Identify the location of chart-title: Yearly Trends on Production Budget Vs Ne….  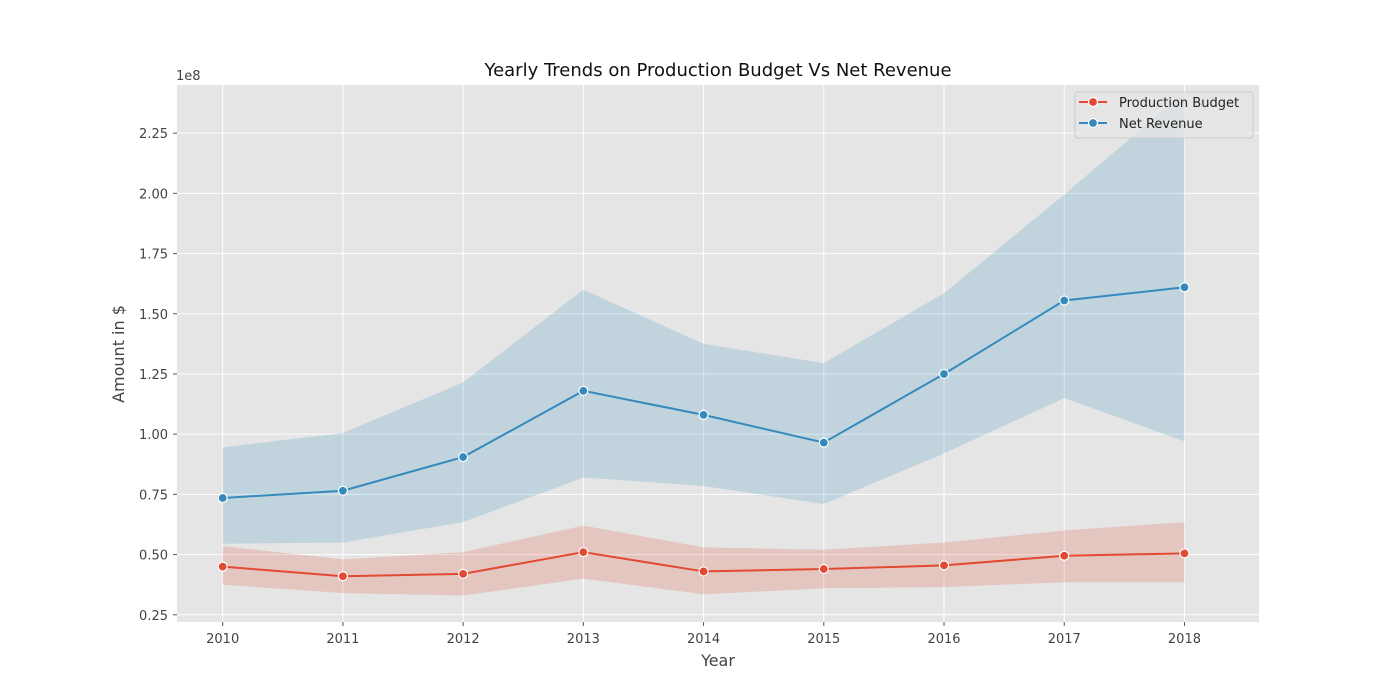
(717, 70).